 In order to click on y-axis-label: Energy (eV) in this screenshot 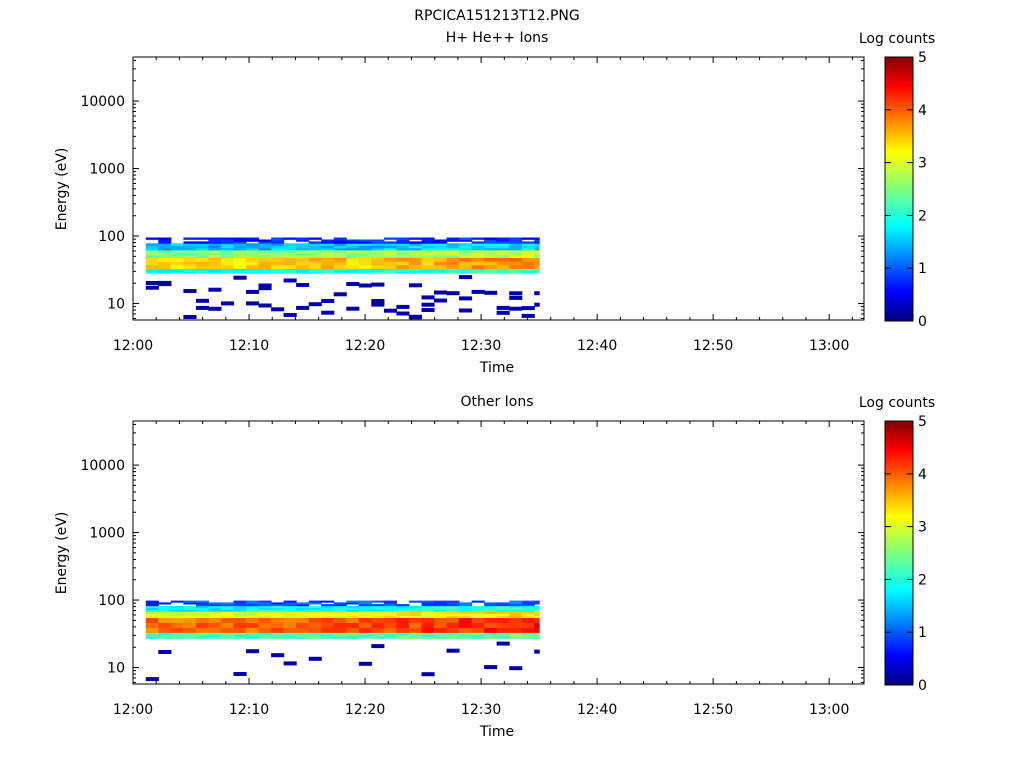, I will do `click(62, 189)`.